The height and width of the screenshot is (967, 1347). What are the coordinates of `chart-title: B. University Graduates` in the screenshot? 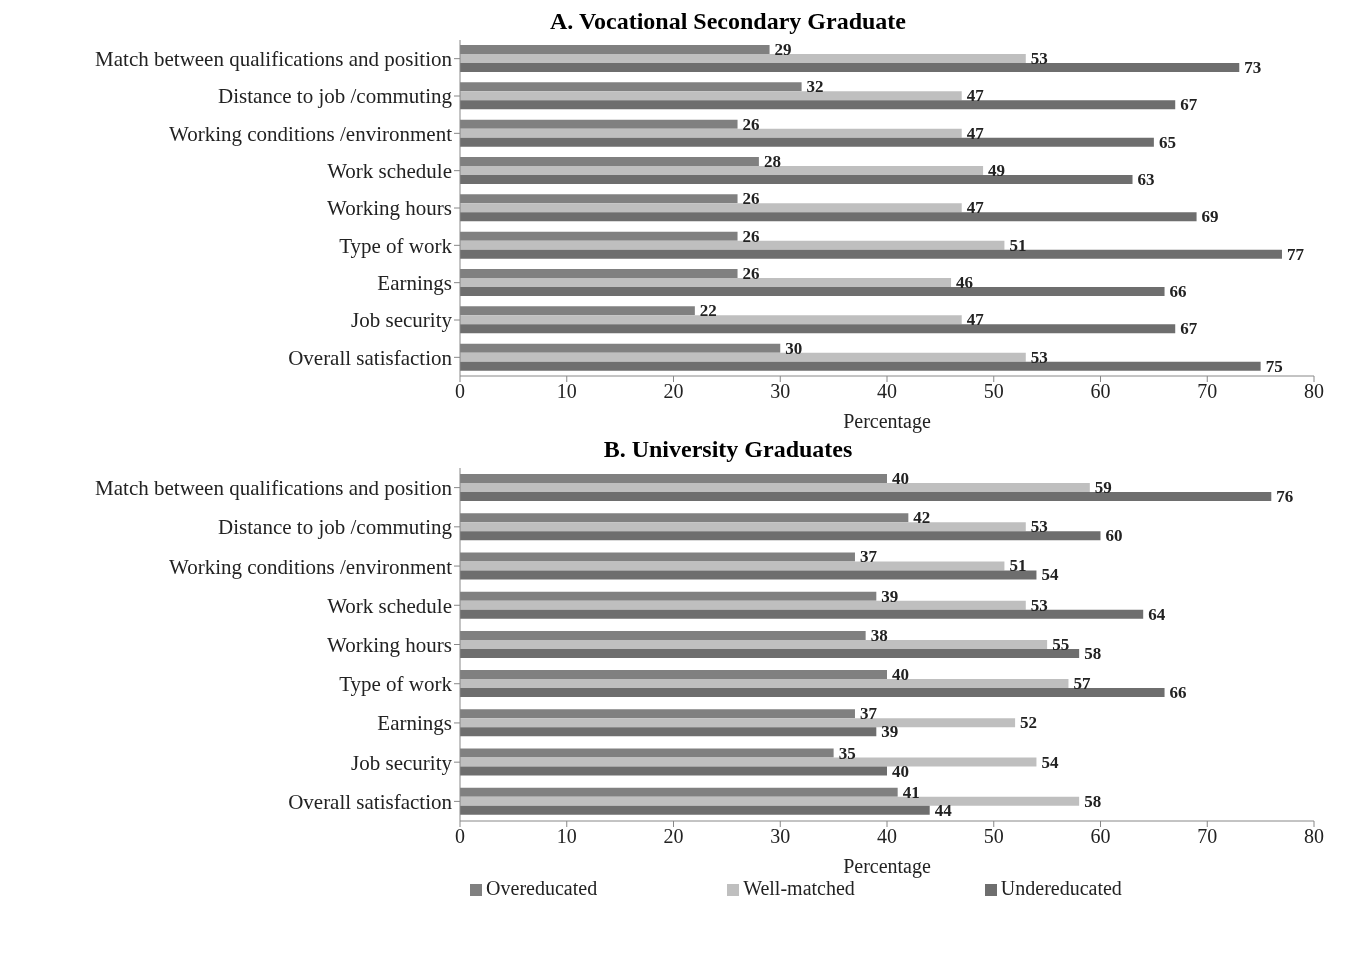 It's located at (728, 450).